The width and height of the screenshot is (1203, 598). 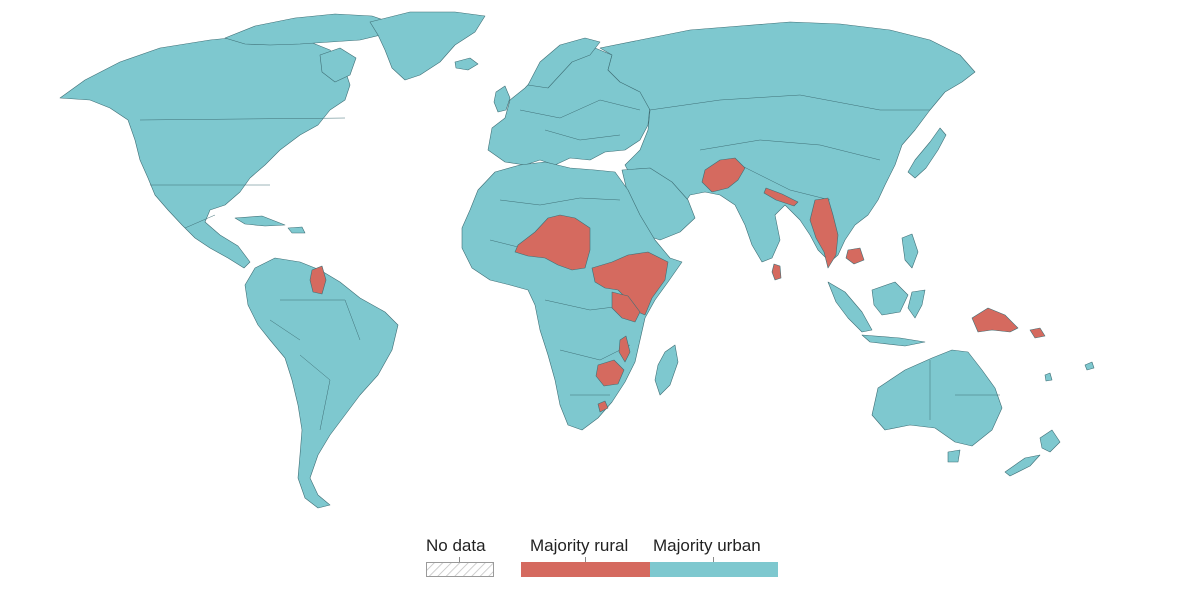 What do you see at coordinates (954, 456) in the screenshot?
I see `tasmania` at bounding box center [954, 456].